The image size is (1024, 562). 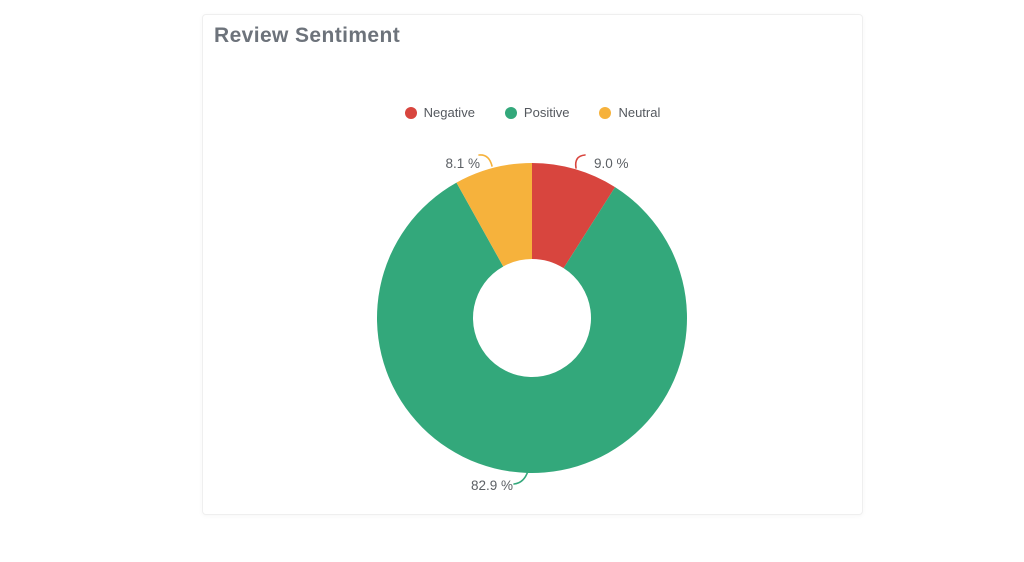 I want to click on legend-label-positive: Positive, so click(x=546, y=112).